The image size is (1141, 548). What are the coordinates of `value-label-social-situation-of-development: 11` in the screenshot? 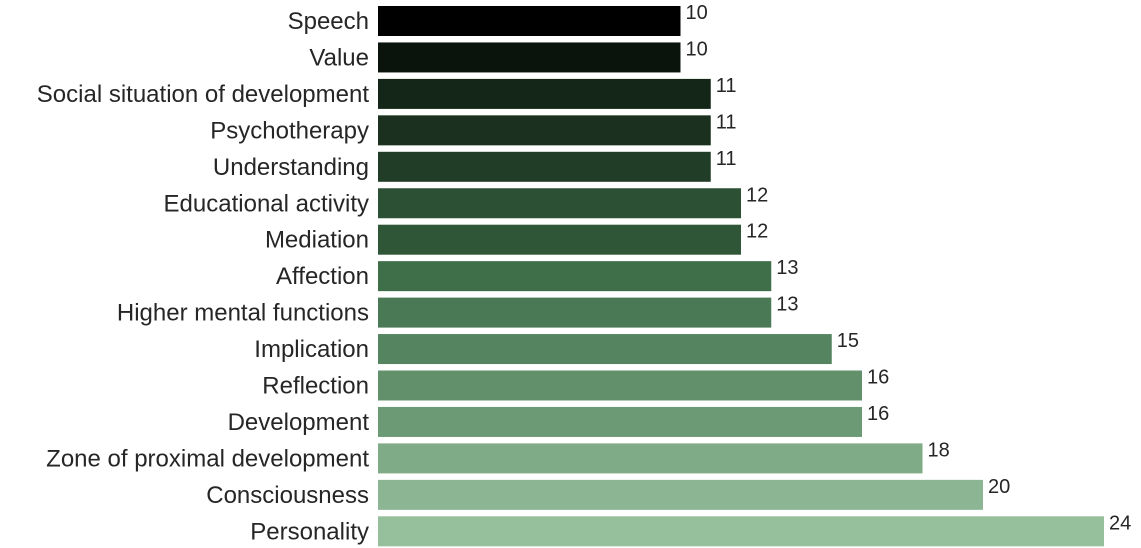 It's located at (726, 86).